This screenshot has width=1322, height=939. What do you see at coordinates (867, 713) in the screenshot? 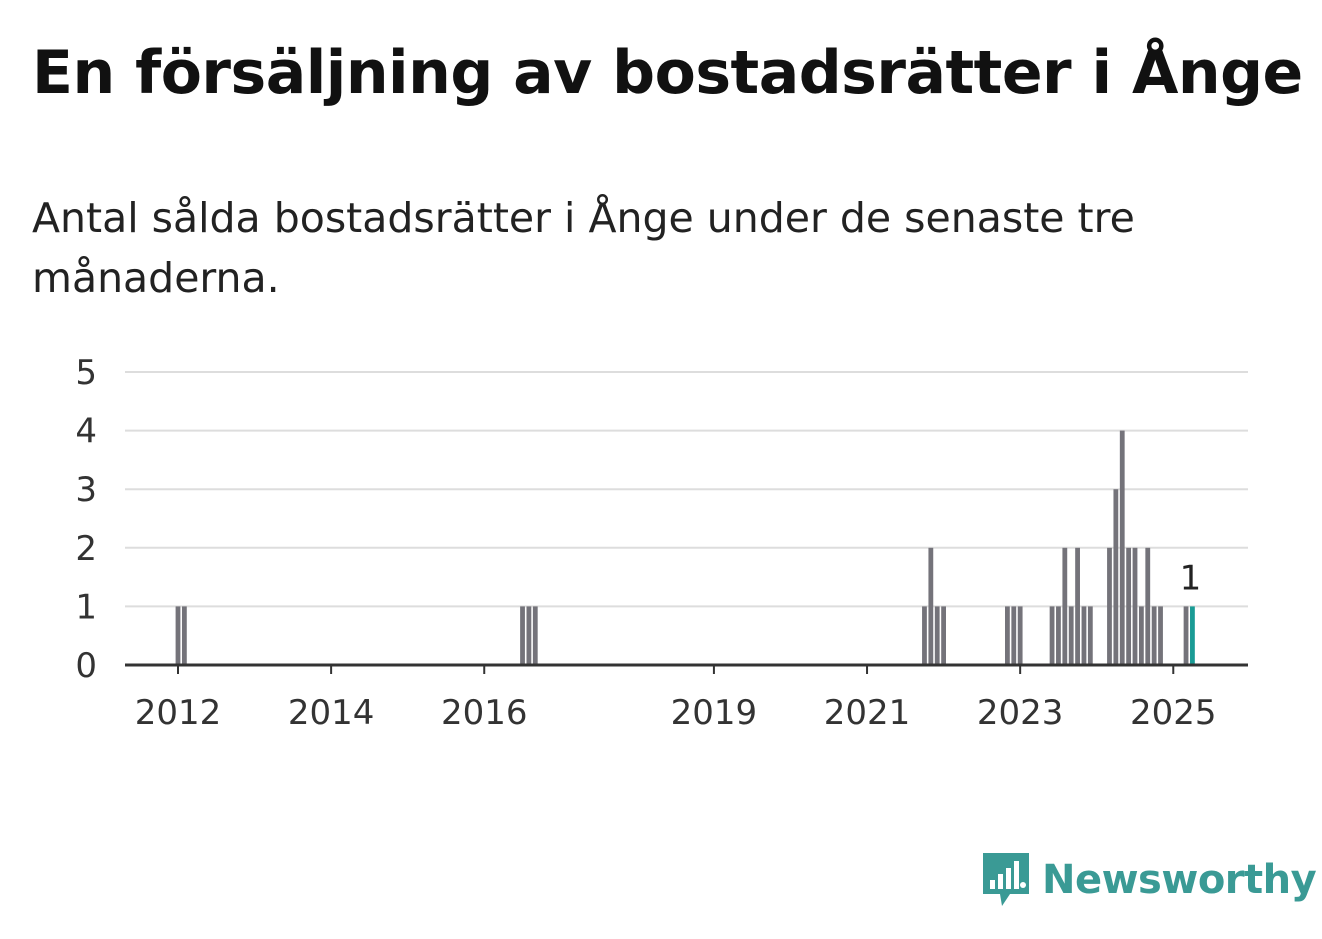
I see `x-tick-label: 2021` at bounding box center [867, 713].